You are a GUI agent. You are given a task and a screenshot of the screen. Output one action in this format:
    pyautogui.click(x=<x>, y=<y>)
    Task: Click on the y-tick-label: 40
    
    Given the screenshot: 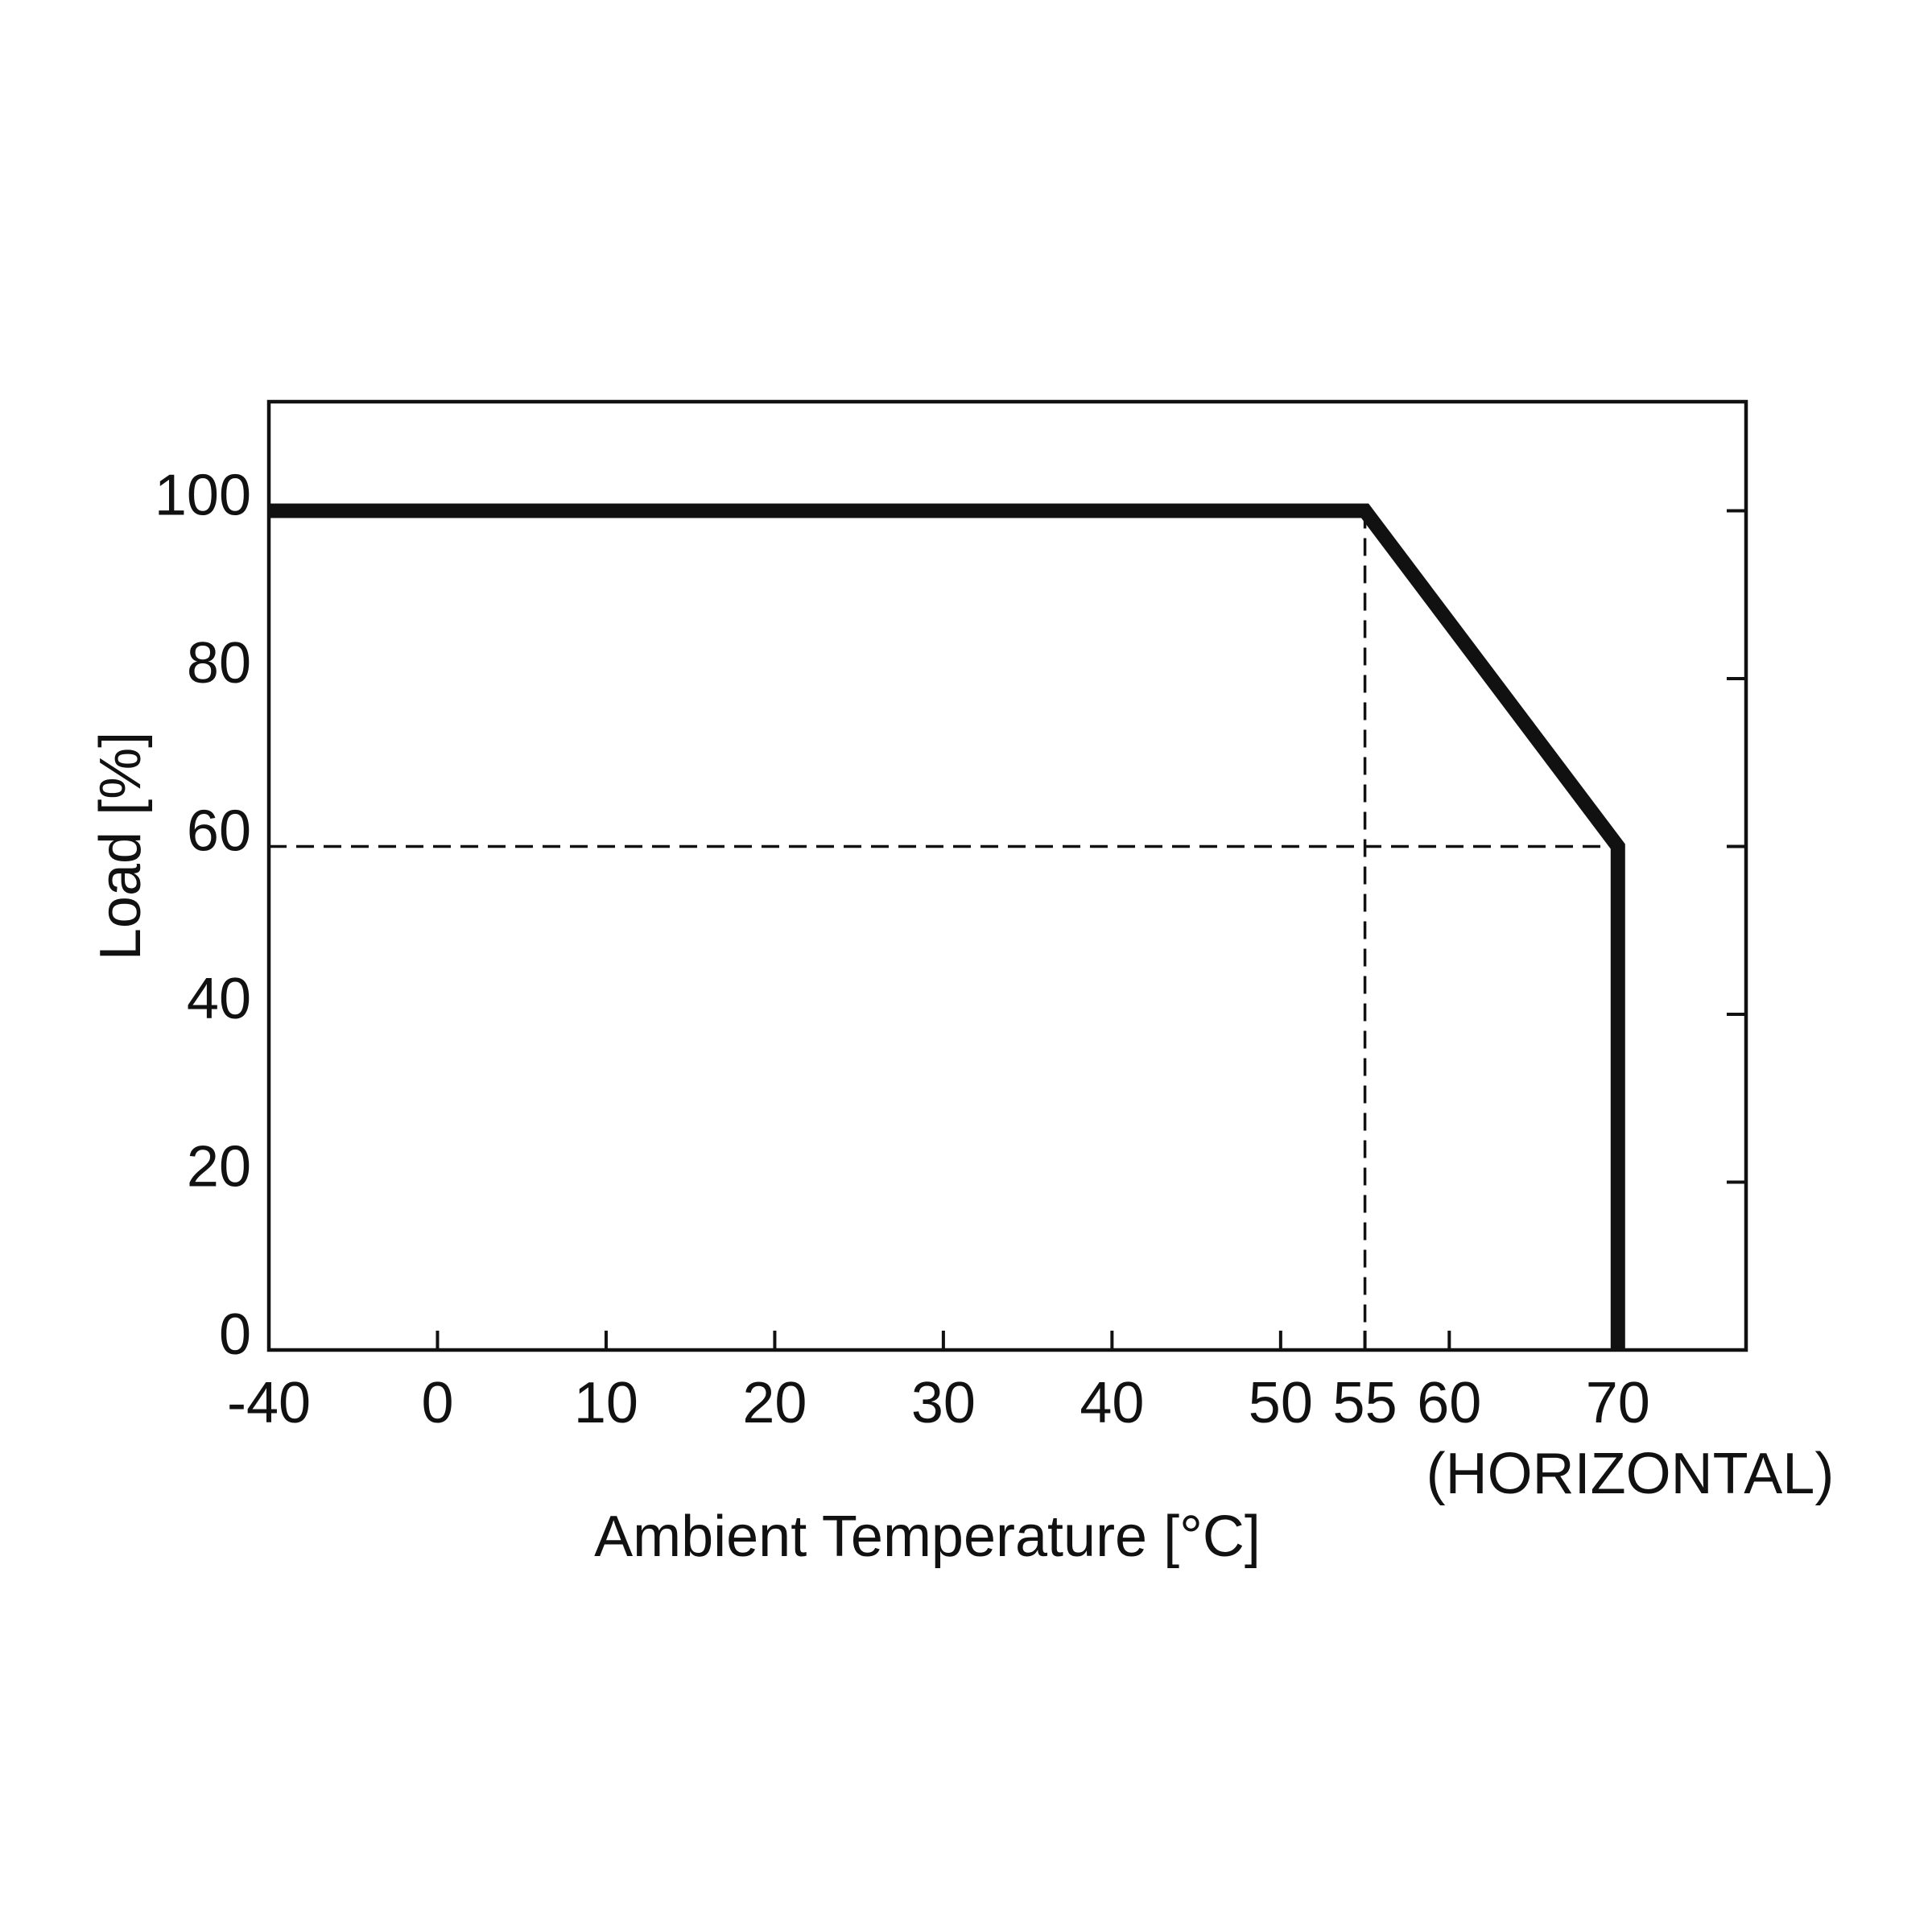 What is the action you would take?
    pyautogui.click(x=219, y=999)
    